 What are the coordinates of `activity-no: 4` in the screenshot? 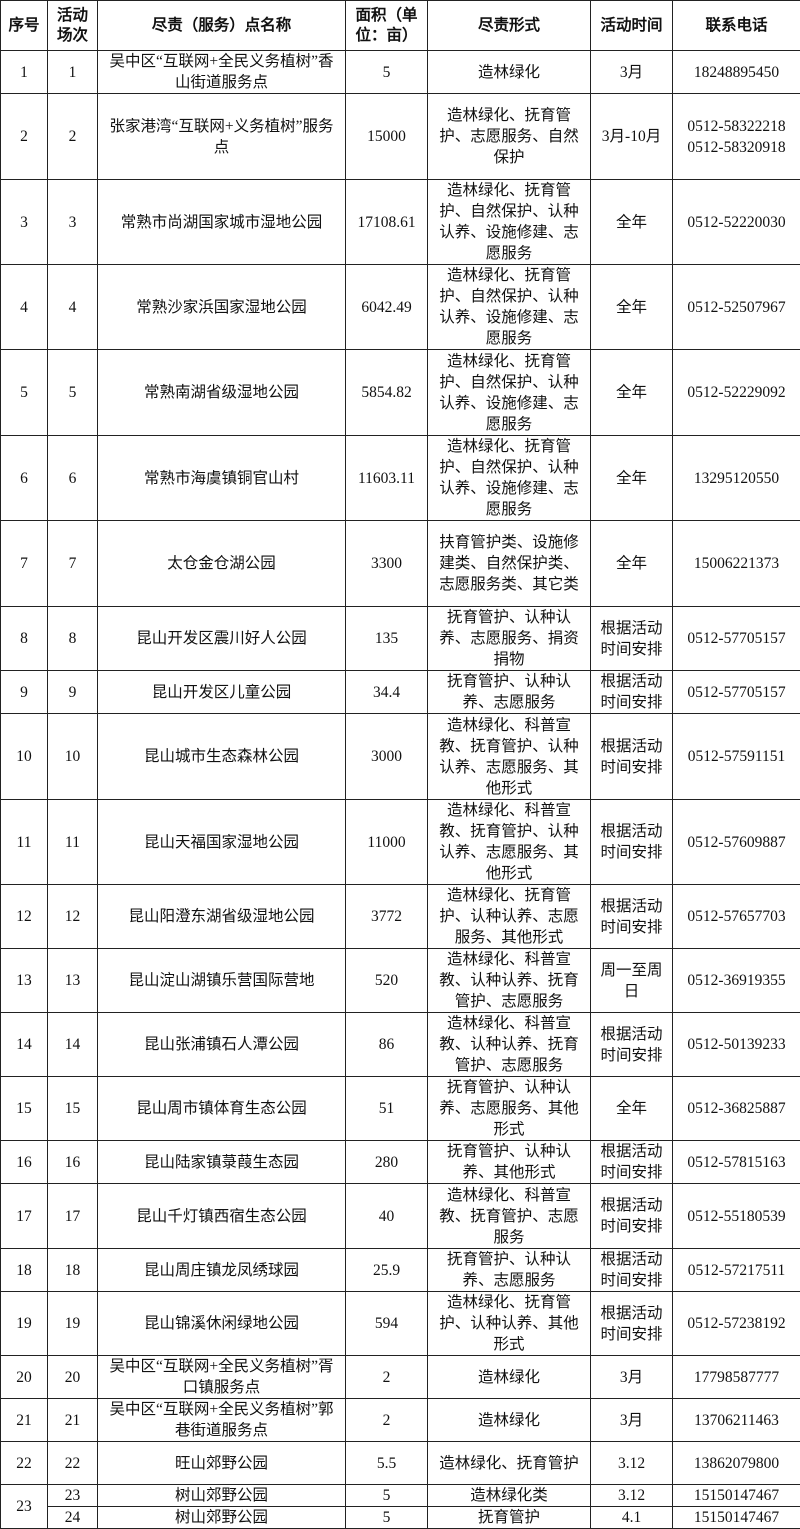 It's located at (73, 307).